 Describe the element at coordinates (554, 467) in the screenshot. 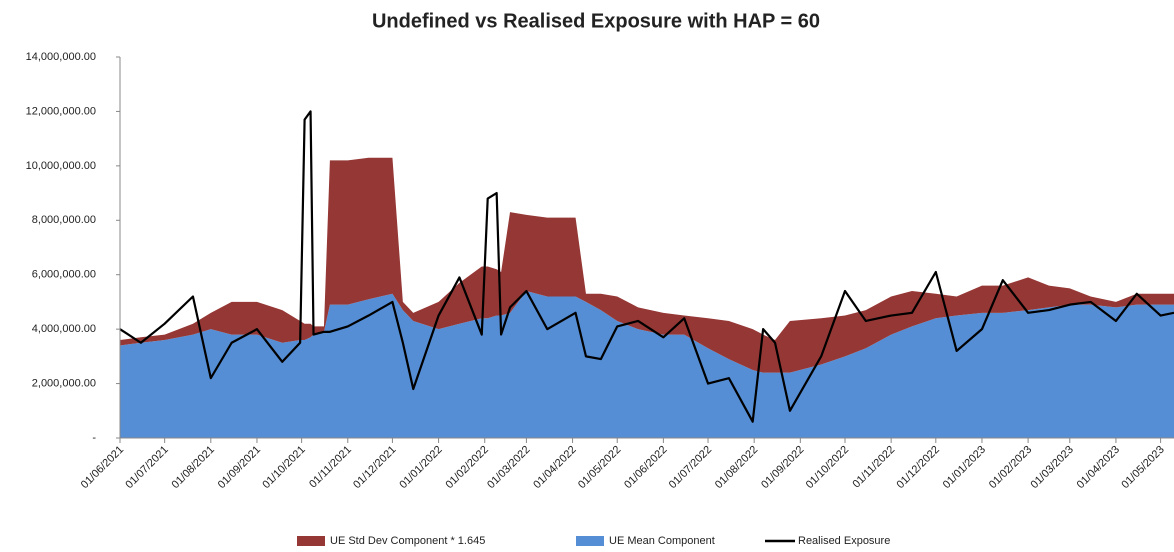

I see `x-tick-label: 01/04/2022` at that location.